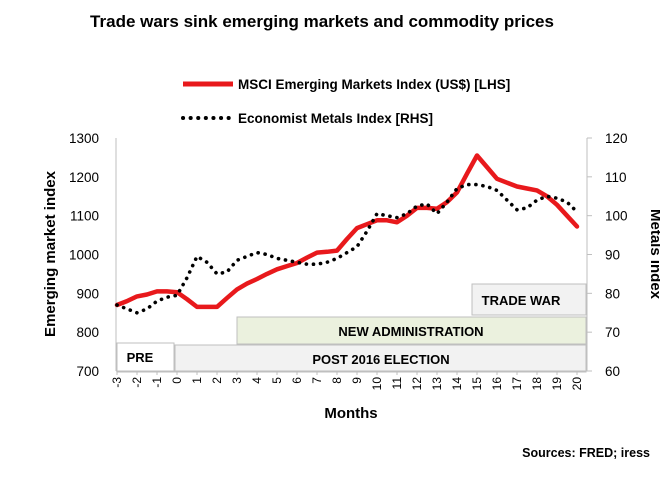  I want to click on right-tick-label: 70, so click(612, 332).